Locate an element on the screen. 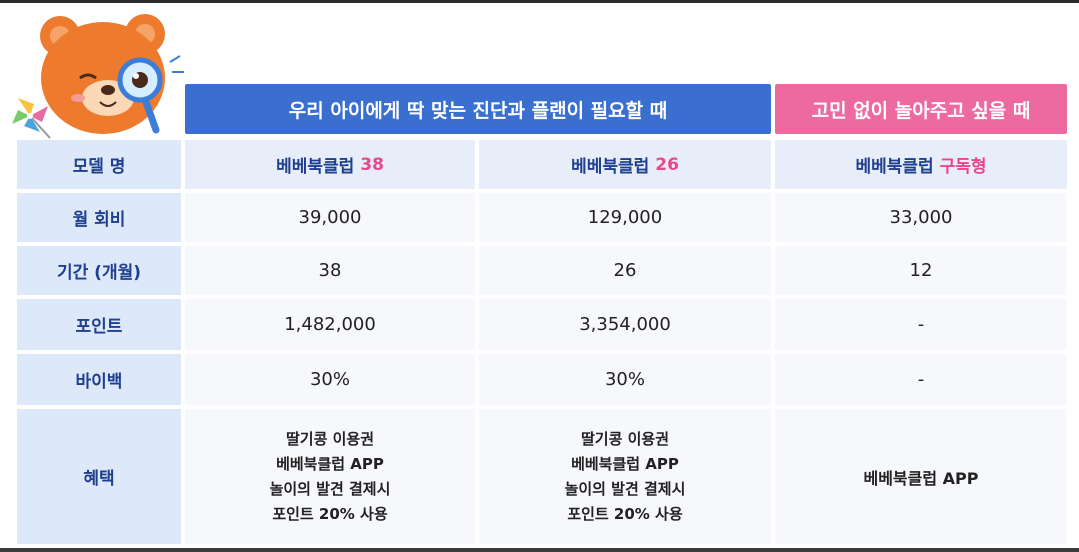  benefits-3: 베베북클럽 APP is located at coordinates (921, 476).